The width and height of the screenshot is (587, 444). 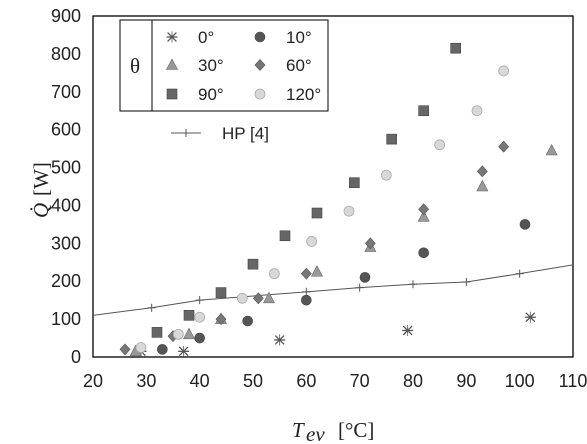 What do you see at coordinates (66, 243) in the screenshot?
I see `y-tick-label: 300` at bounding box center [66, 243].